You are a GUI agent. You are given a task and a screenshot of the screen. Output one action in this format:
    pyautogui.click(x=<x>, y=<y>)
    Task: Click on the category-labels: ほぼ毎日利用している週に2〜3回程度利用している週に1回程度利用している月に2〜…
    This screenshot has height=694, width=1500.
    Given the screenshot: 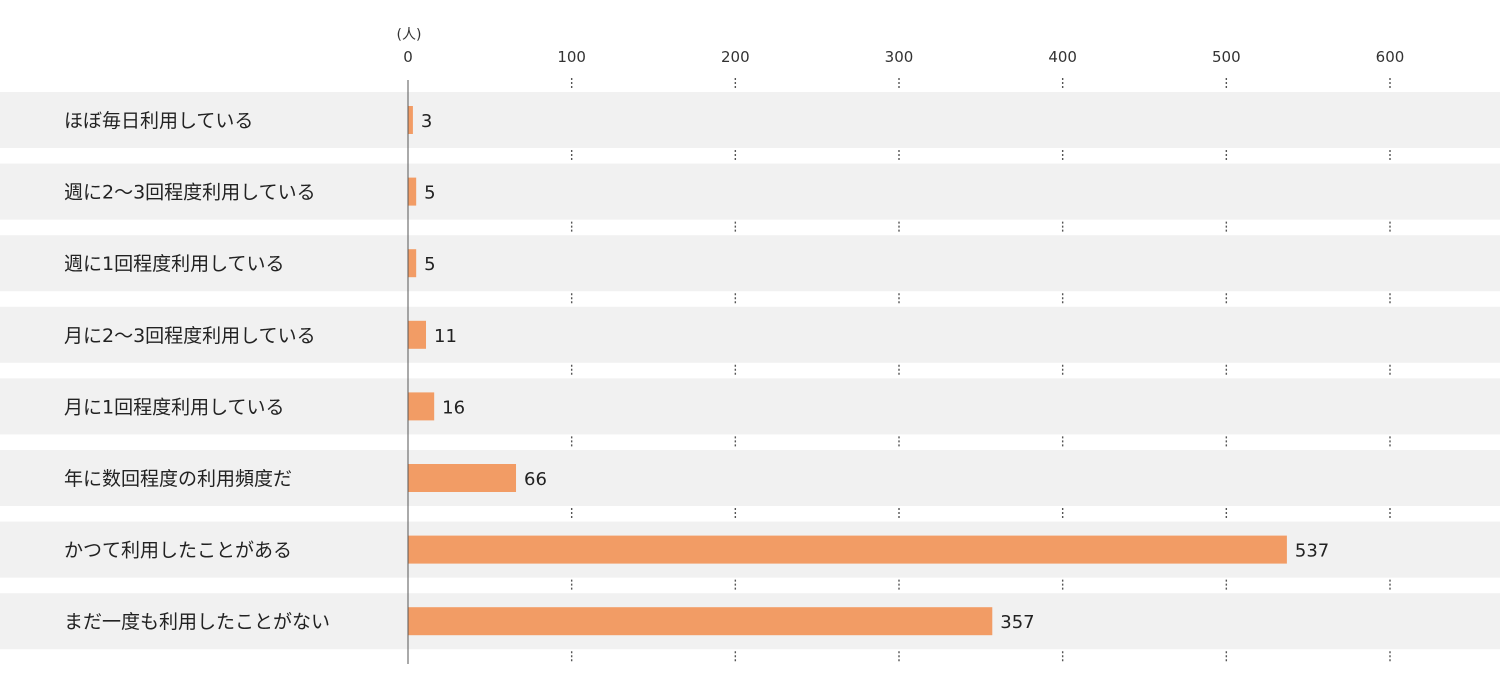 What is the action you would take?
    pyautogui.click(x=197, y=371)
    